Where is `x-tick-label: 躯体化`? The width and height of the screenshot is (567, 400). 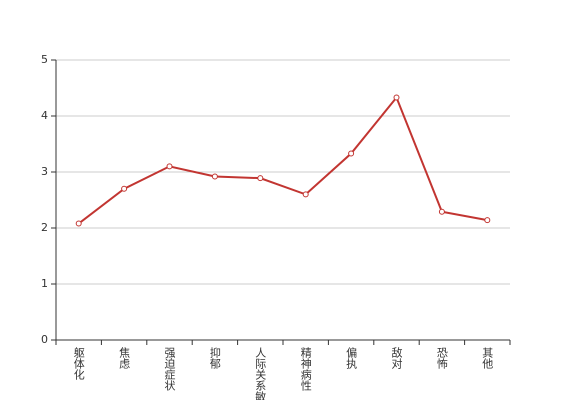 x-tick-label: 躯体化 is located at coordinates (78, 364).